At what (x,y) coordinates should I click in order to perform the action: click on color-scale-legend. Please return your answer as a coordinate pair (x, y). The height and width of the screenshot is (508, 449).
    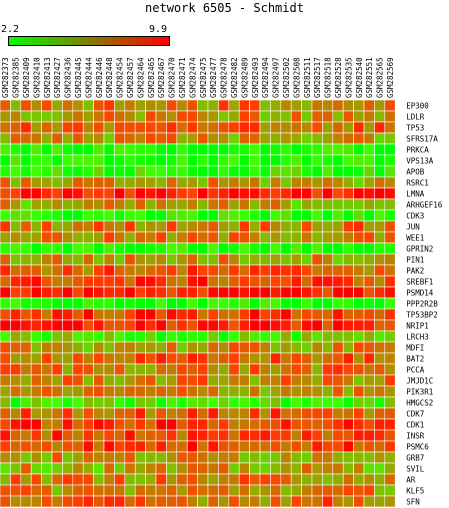
    Looking at the image, I should click on (89, 41).